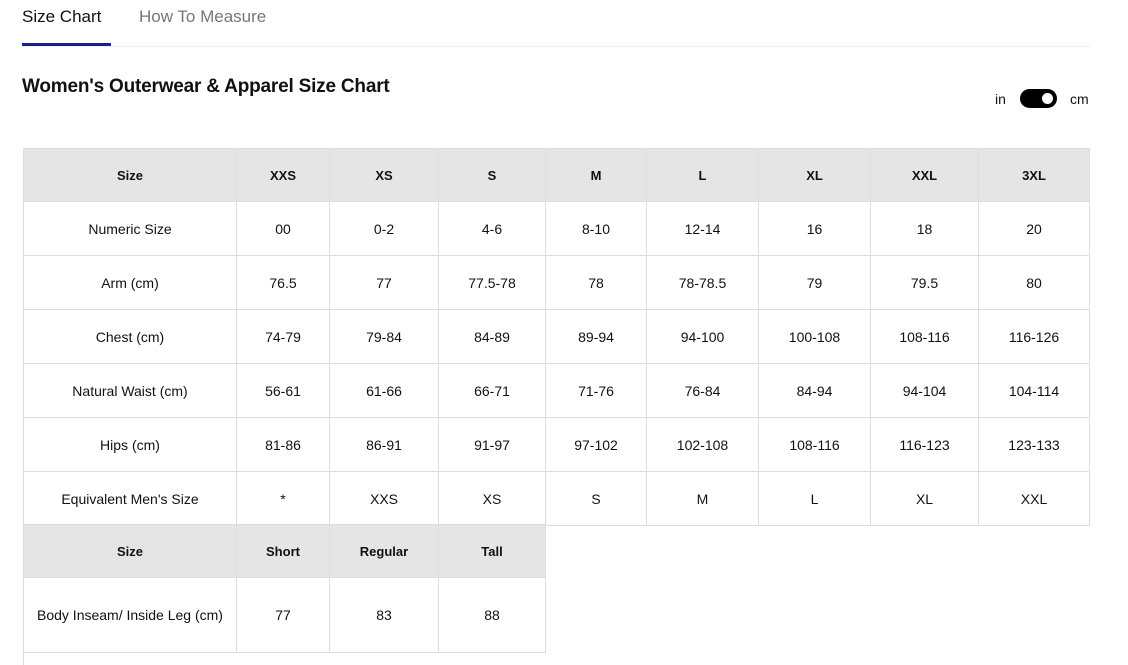 The width and height of the screenshot is (1128, 665). I want to click on unit-cm-label: cm, so click(1079, 99).